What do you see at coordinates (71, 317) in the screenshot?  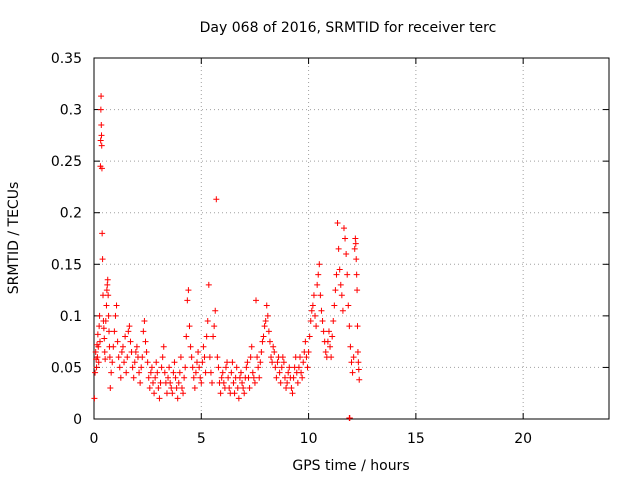 I see `y-tick-label: 0.1` at bounding box center [71, 317].